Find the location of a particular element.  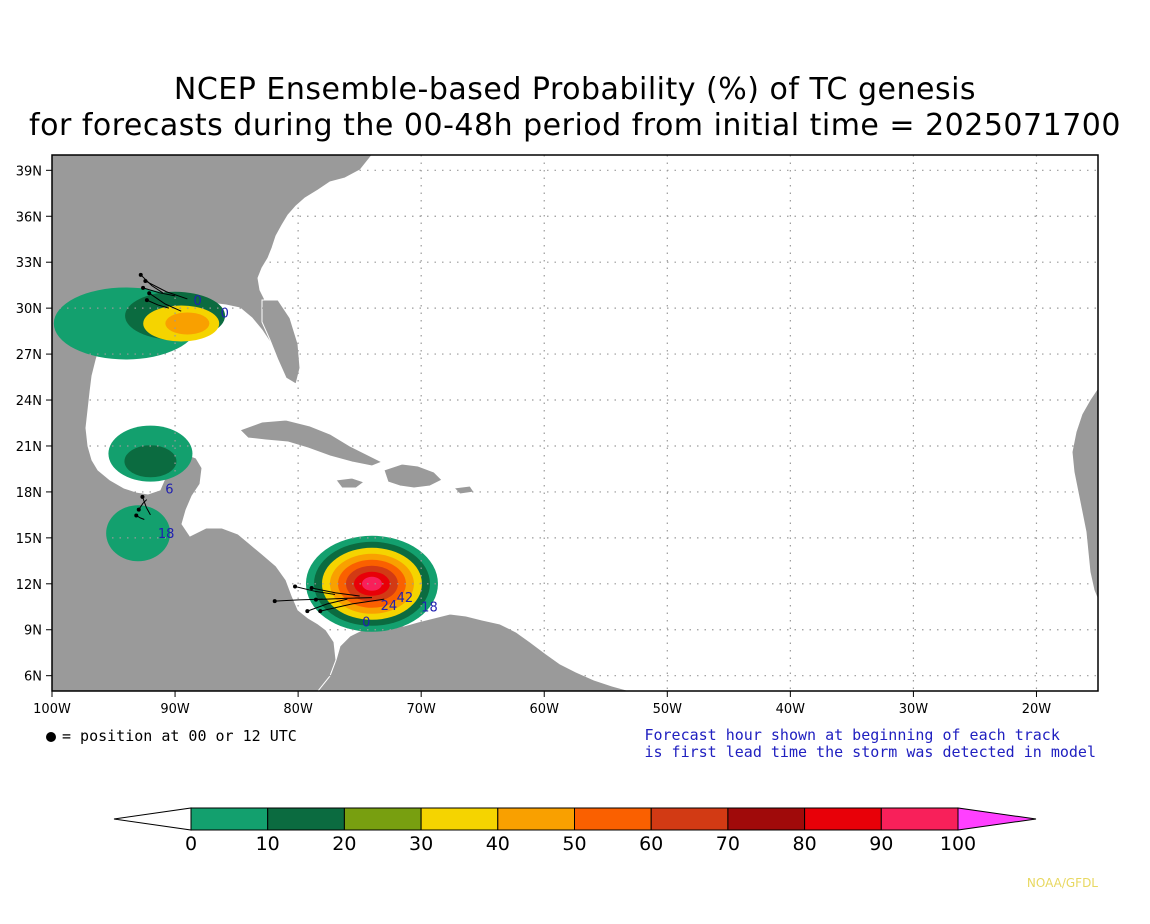

track-label-1: 18 is located at coordinates (166, 534).